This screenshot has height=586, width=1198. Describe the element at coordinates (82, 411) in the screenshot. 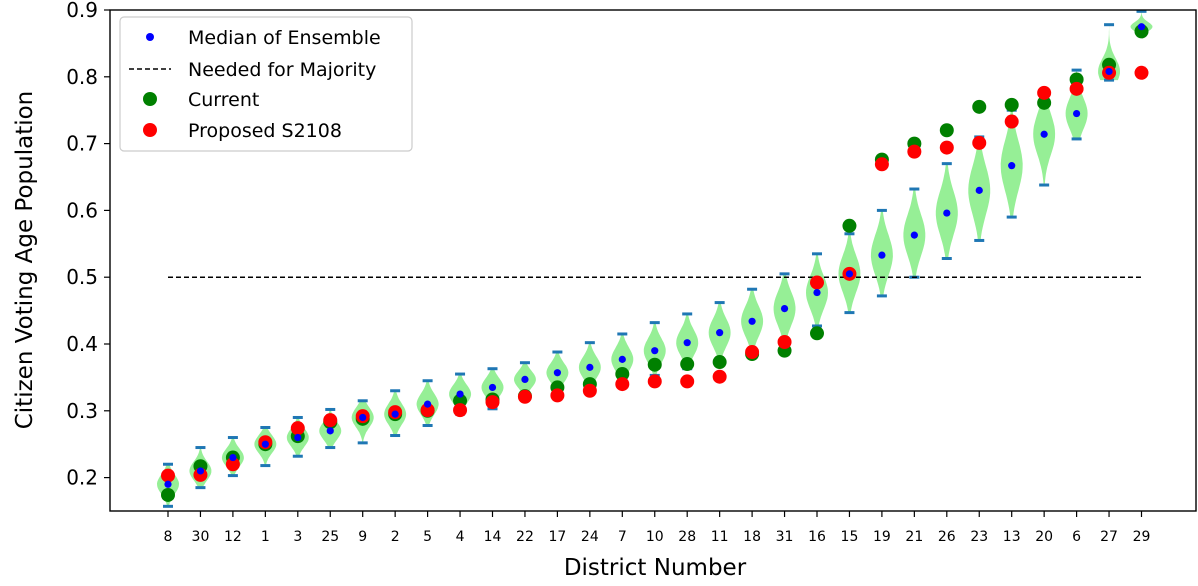

I see `y-tick-label-0.3: 0.3` at that location.